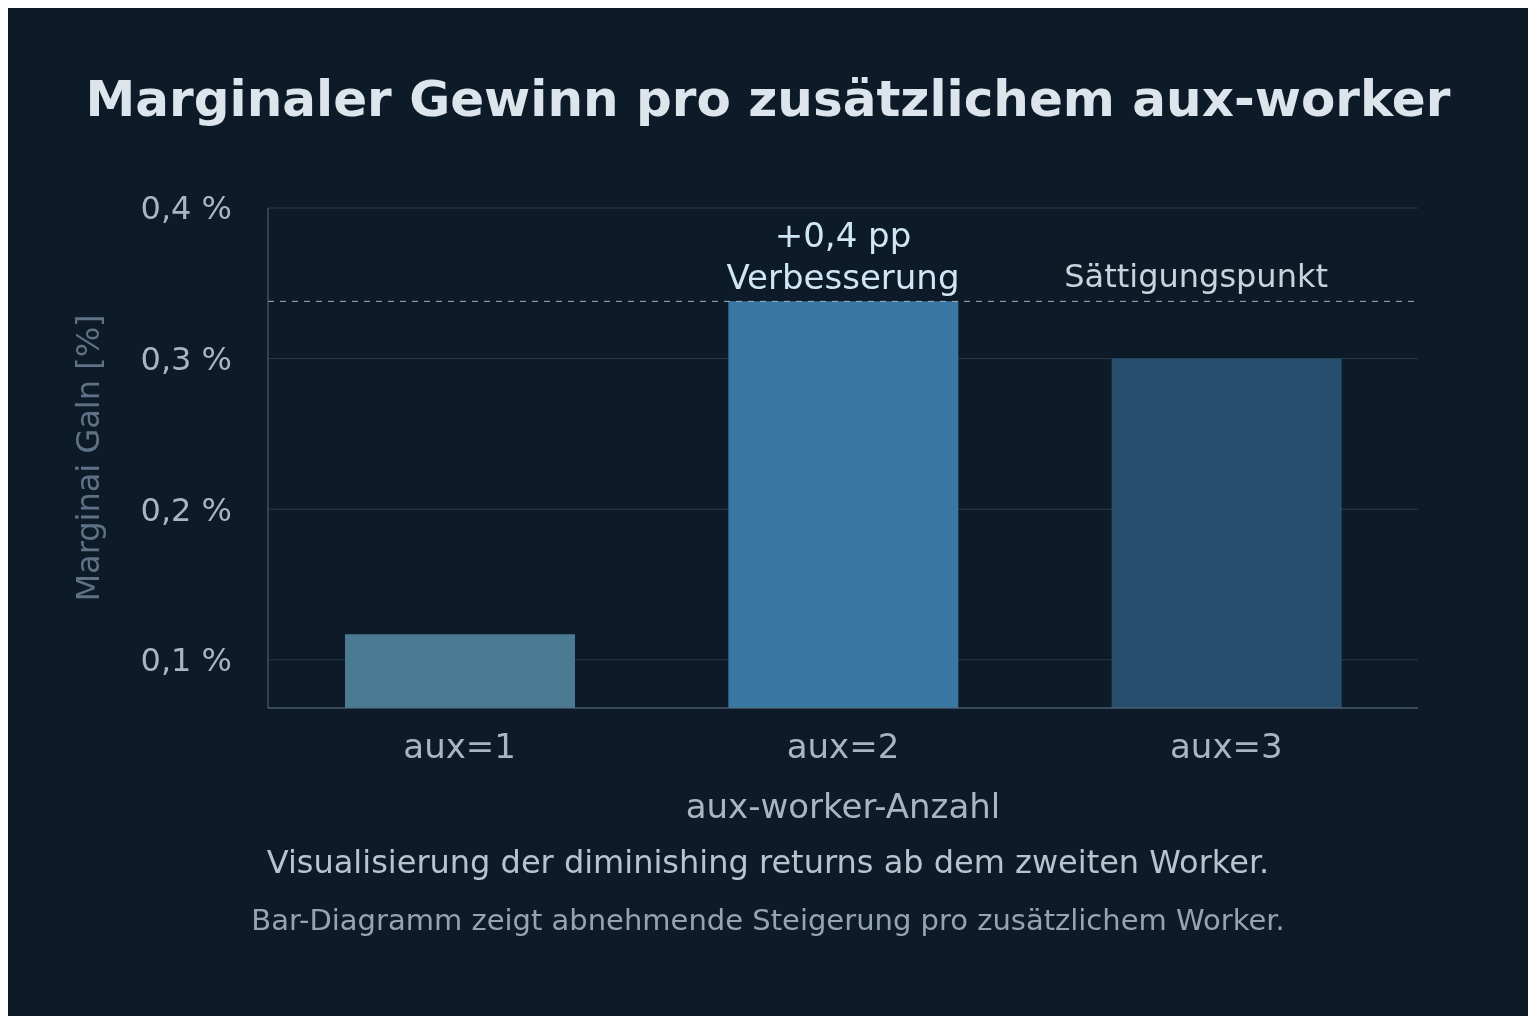 This screenshot has width=1536, height=1024. What do you see at coordinates (768, 920) in the screenshot?
I see `text: Bar-Diagramm zeigt abnehmende Steigerung pro zusätzlichem Worker.` at bounding box center [768, 920].